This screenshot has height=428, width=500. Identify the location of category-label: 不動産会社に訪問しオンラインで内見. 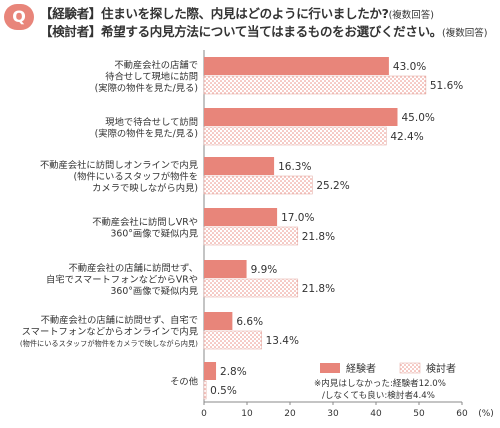
(119, 165).